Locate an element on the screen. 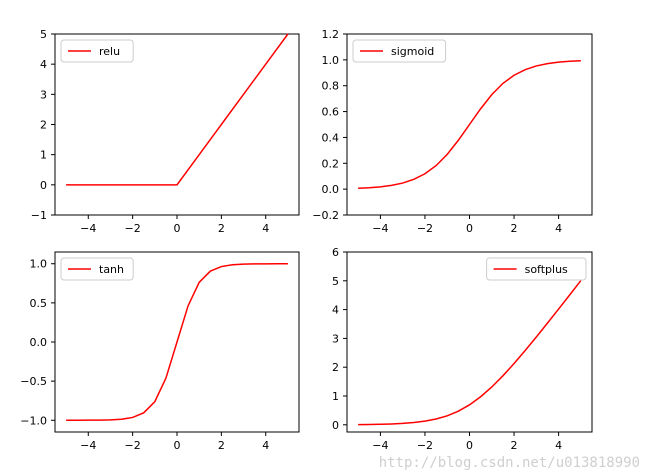  legend-label: tanh is located at coordinates (111, 269).